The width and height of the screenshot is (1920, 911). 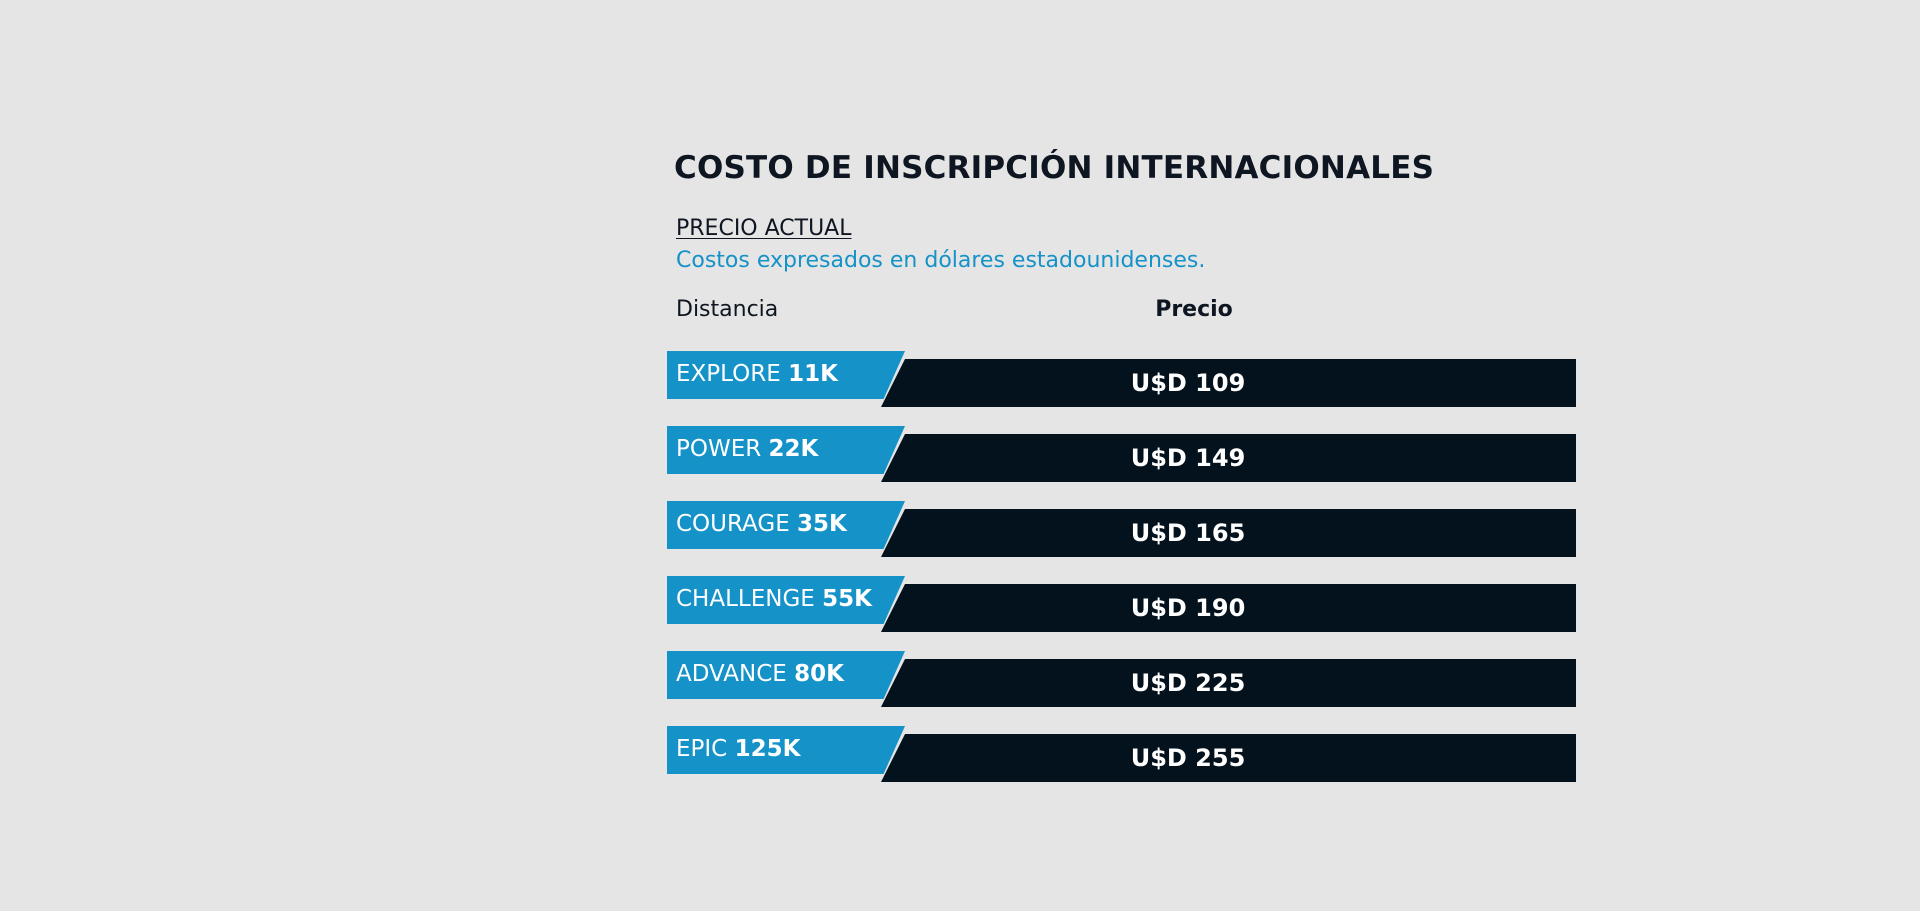 I want to click on distance-name: COURAGE, so click(x=733, y=524).